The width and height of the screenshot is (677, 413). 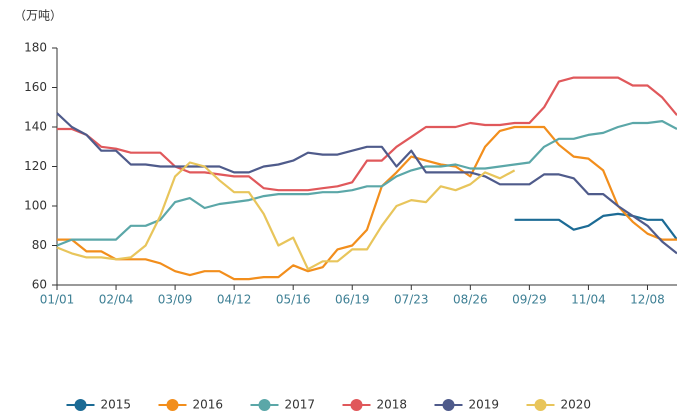 What do you see at coordinates (35, 87) in the screenshot?
I see `y-tick-label: 160` at bounding box center [35, 87].